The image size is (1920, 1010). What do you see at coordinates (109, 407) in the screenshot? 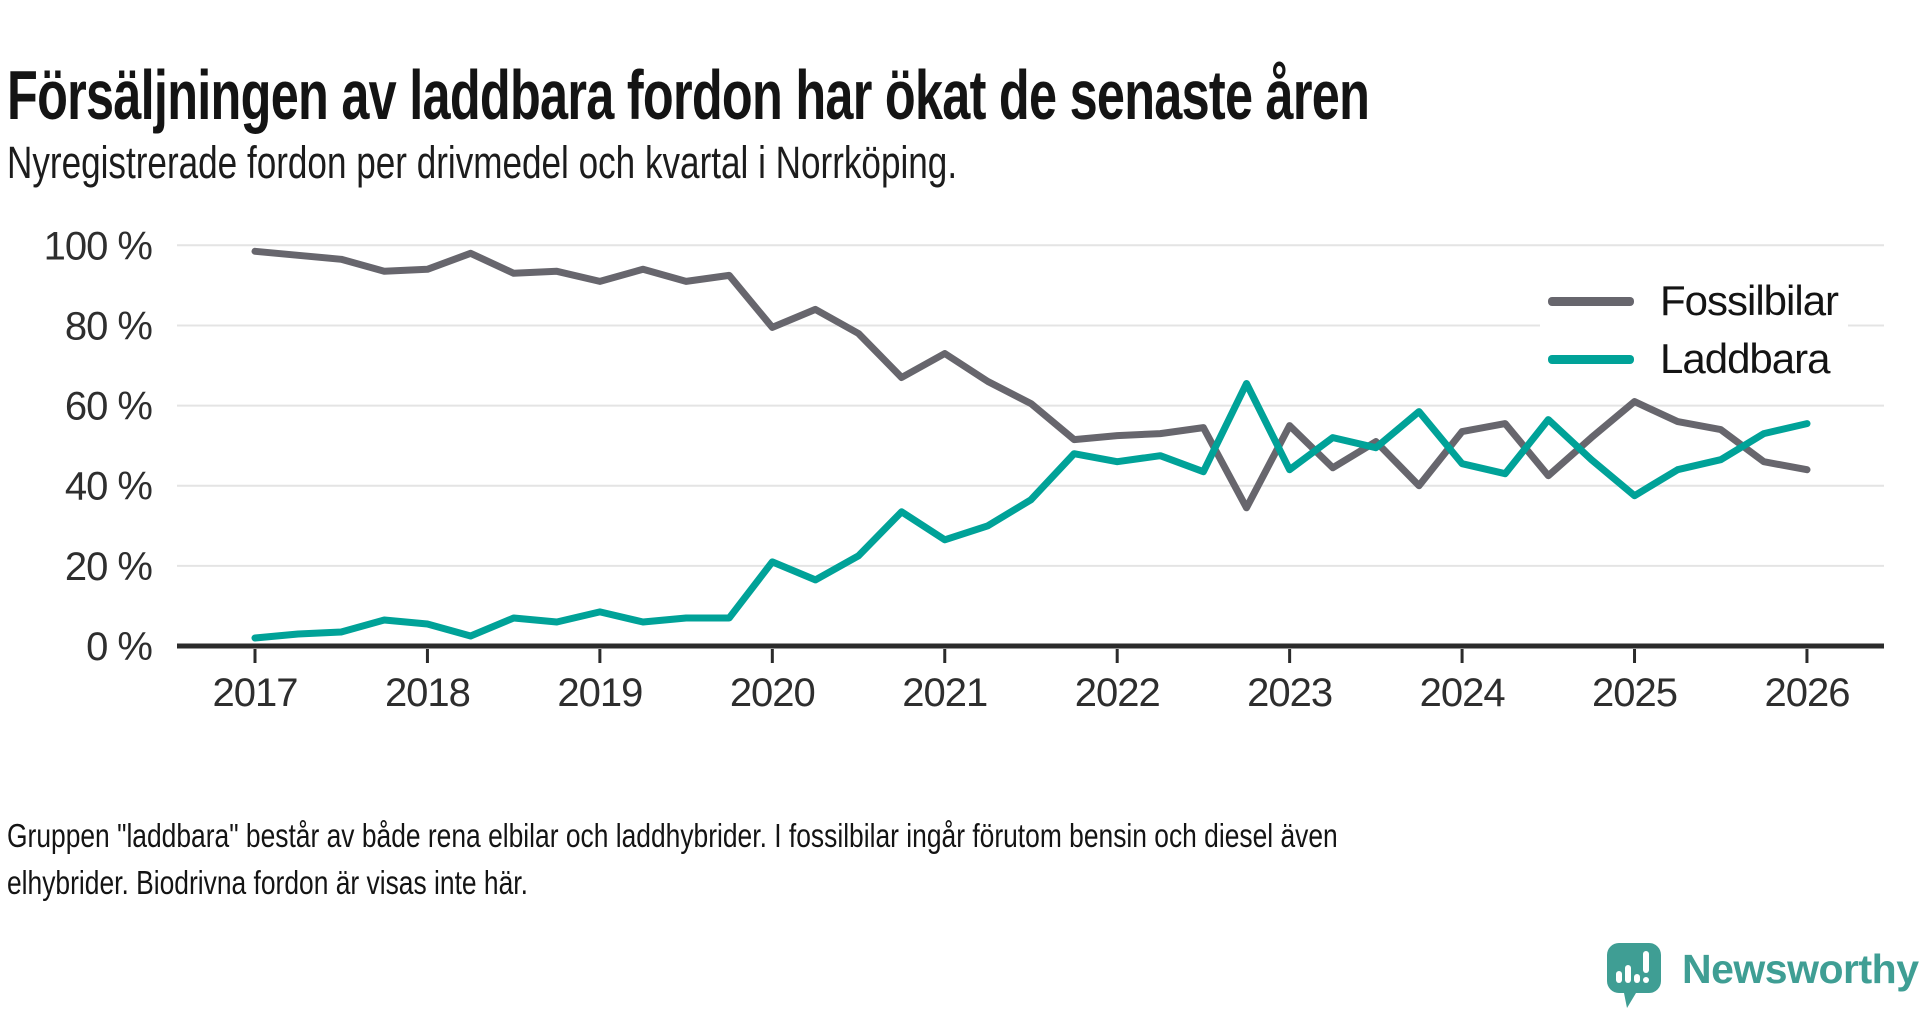
I see `y-tick-label: 60 %` at bounding box center [109, 407].